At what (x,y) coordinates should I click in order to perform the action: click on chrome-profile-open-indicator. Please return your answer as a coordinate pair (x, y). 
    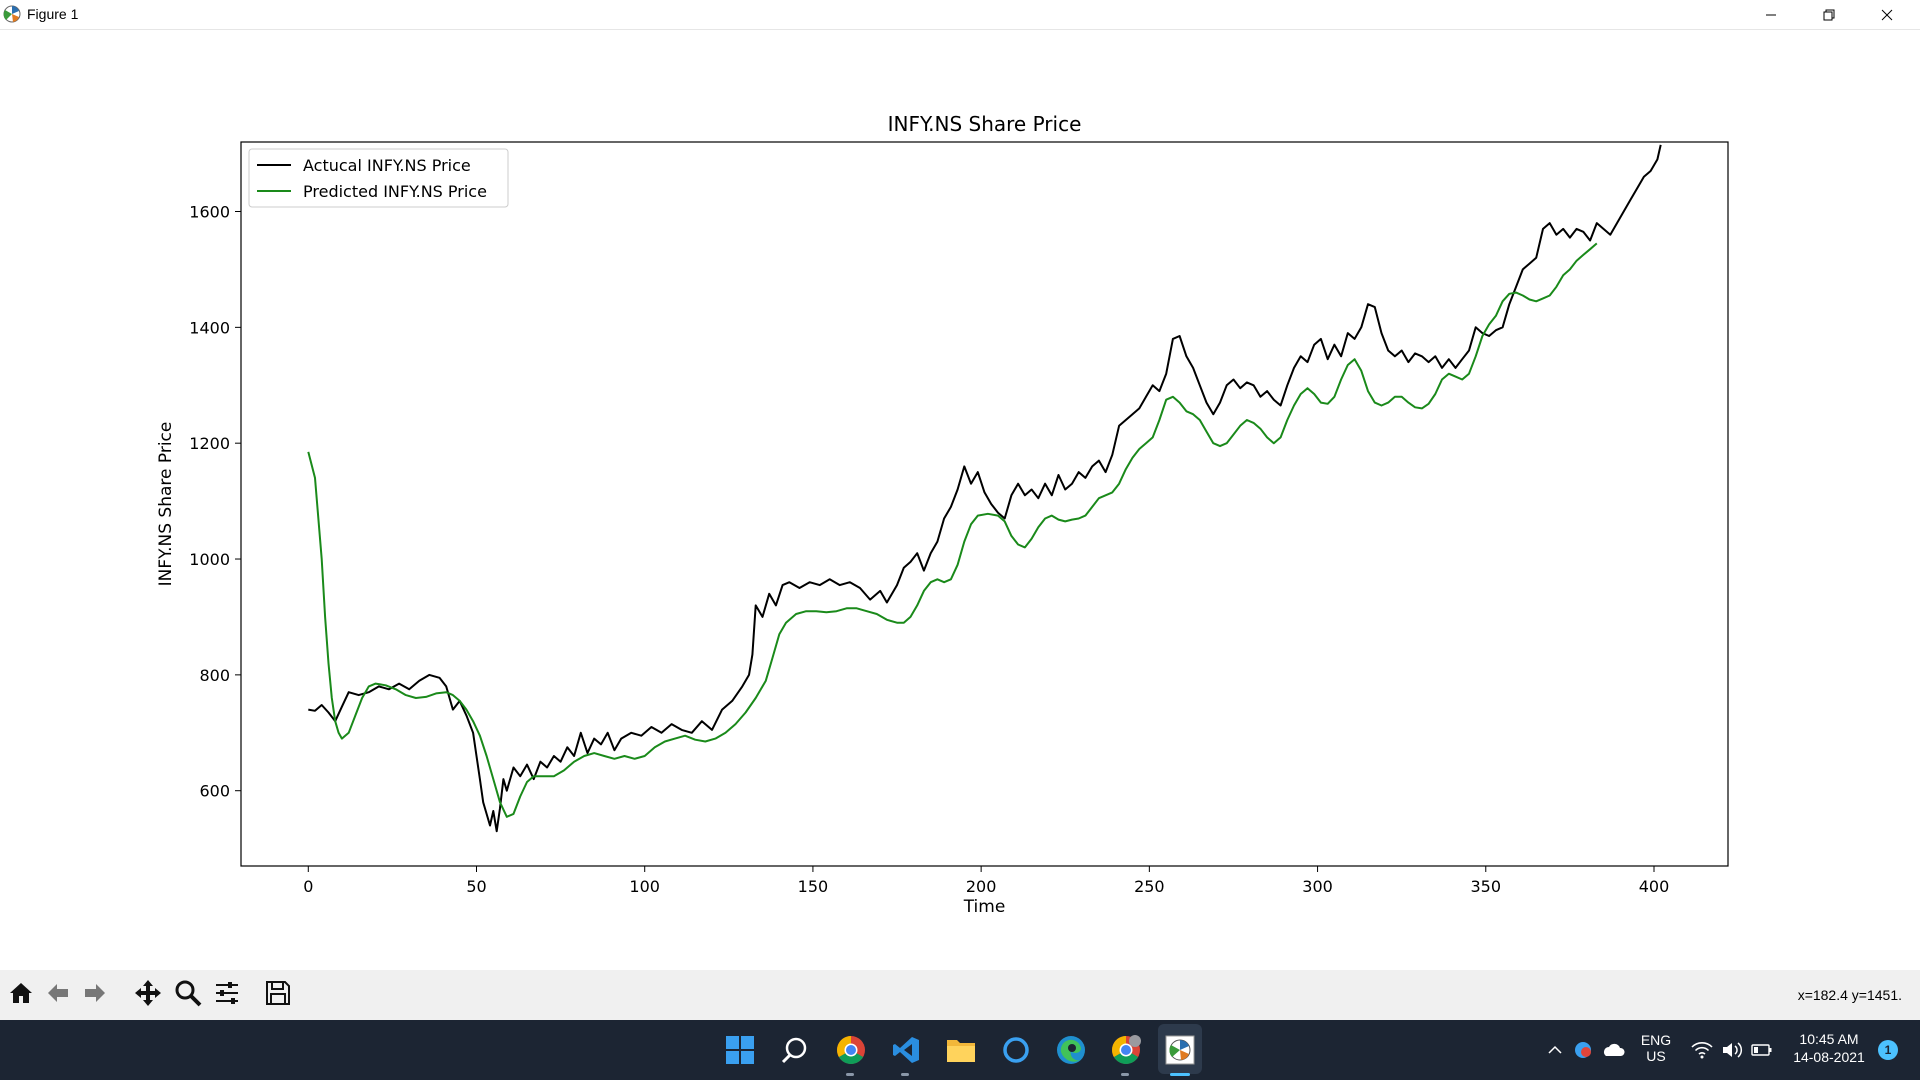
    Looking at the image, I should click on (1125, 1074).